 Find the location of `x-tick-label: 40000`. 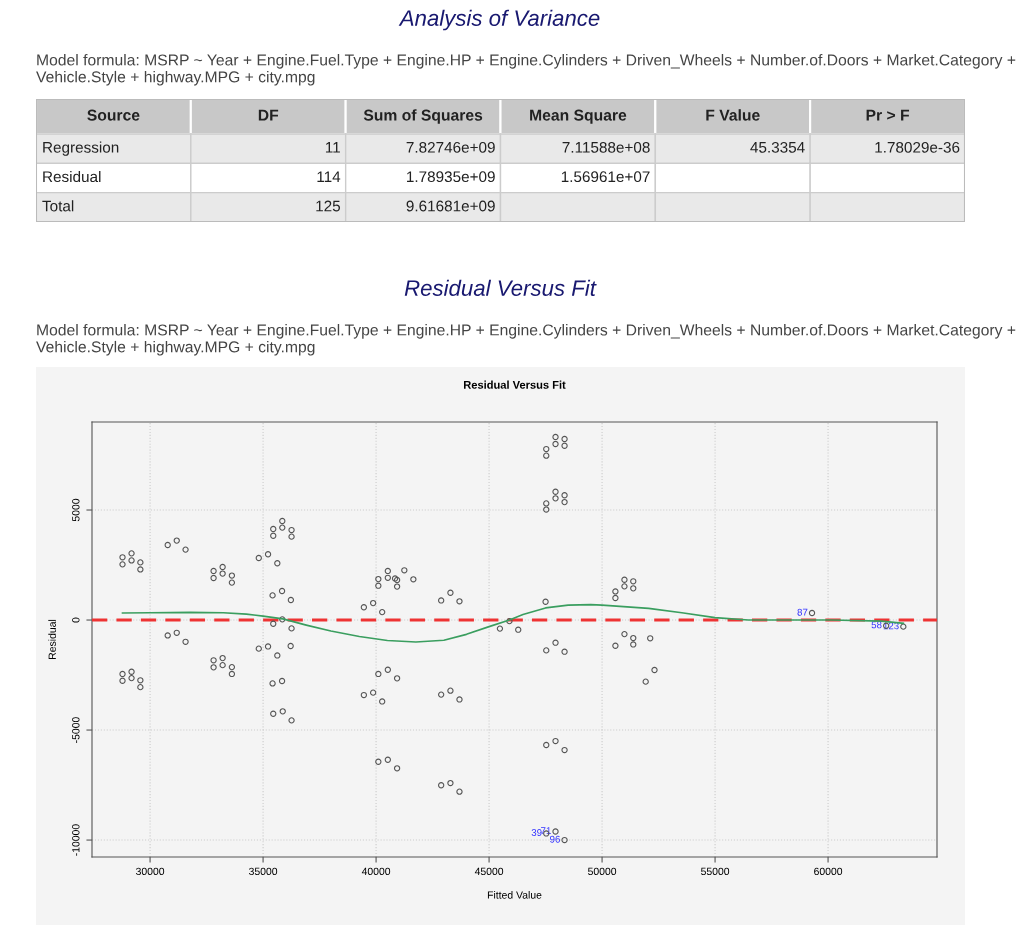

x-tick-label: 40000 is located at coordinates (376, 871).